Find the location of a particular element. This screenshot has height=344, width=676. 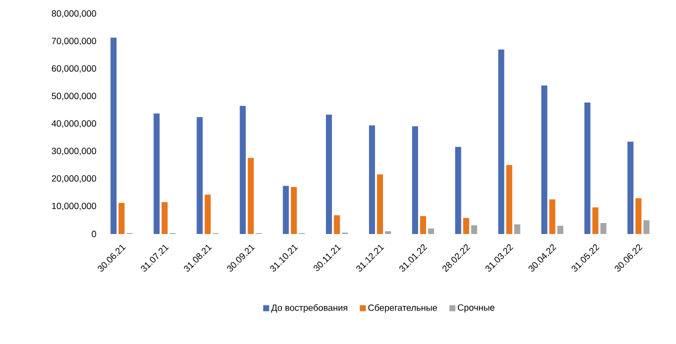

y-tick-label: 10,000,000 is located at coordinates (74, 206).